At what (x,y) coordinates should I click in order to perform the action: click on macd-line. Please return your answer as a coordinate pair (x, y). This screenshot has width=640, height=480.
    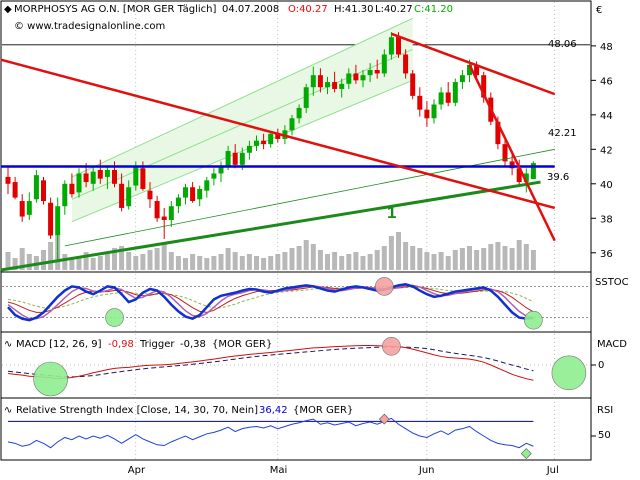
    Looking at the image, I should click on (270, 363).